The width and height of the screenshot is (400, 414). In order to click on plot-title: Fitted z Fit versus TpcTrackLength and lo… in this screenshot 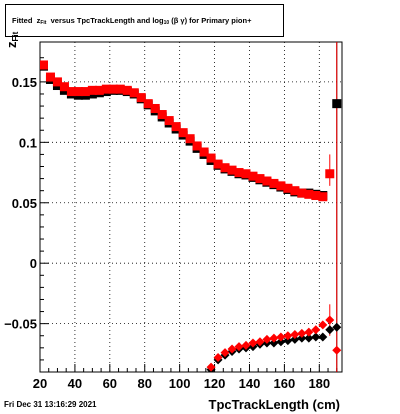, I will do `click(144, 20)`.